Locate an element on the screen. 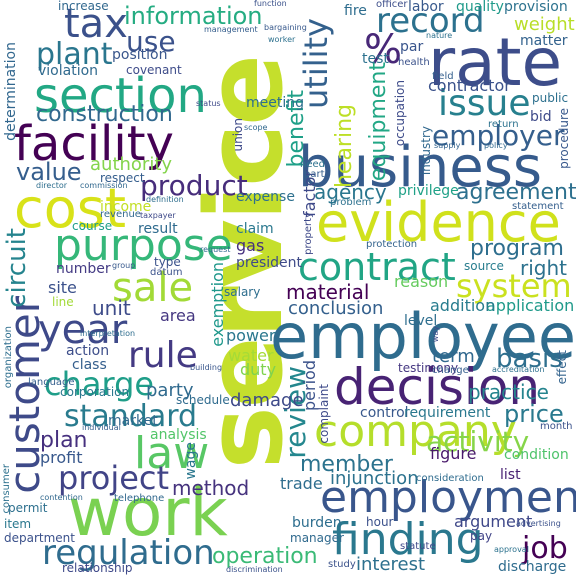  word-cost: cost is located at coordinates (70, 208).